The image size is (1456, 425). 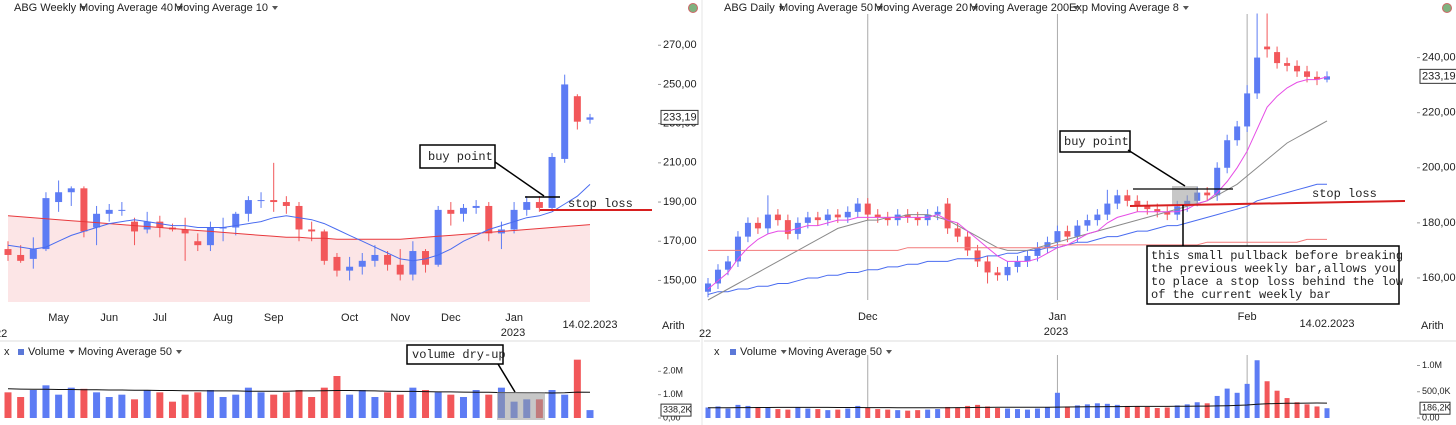 I want to click on legend-entry: Moving Average 20, so click(x=921, y=8).